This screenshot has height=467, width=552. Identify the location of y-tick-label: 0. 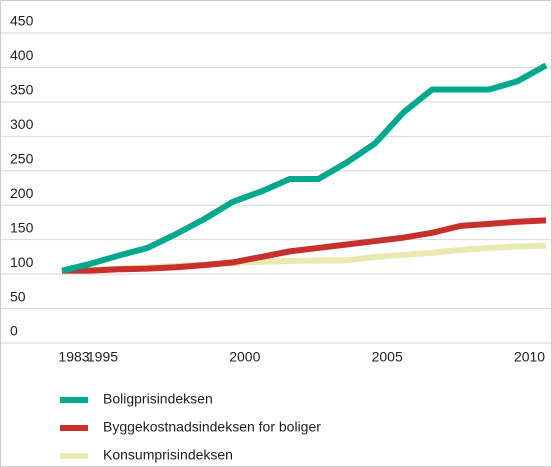
(14, 331).